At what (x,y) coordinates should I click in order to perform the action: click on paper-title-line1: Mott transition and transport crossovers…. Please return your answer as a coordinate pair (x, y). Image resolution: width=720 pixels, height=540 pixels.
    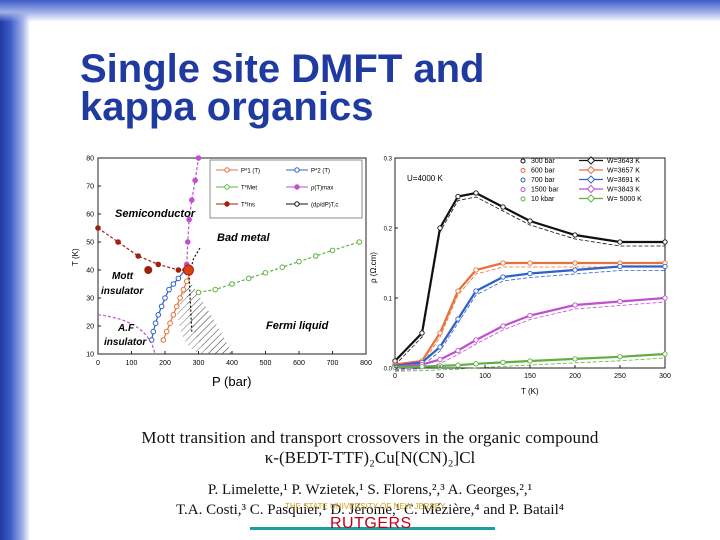
    Looking at the image, I should click on (370, 437).